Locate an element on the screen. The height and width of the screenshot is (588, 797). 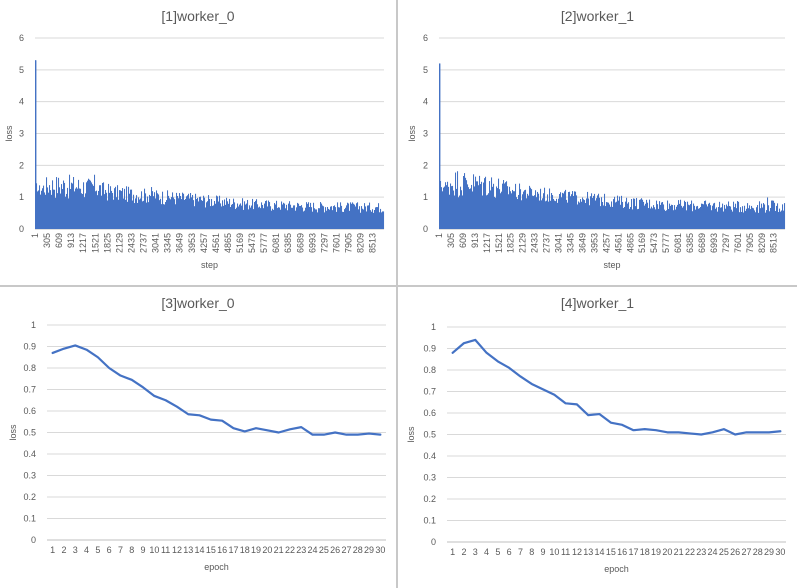
x-tick-label: 30 is located at coordinates (780, 552).